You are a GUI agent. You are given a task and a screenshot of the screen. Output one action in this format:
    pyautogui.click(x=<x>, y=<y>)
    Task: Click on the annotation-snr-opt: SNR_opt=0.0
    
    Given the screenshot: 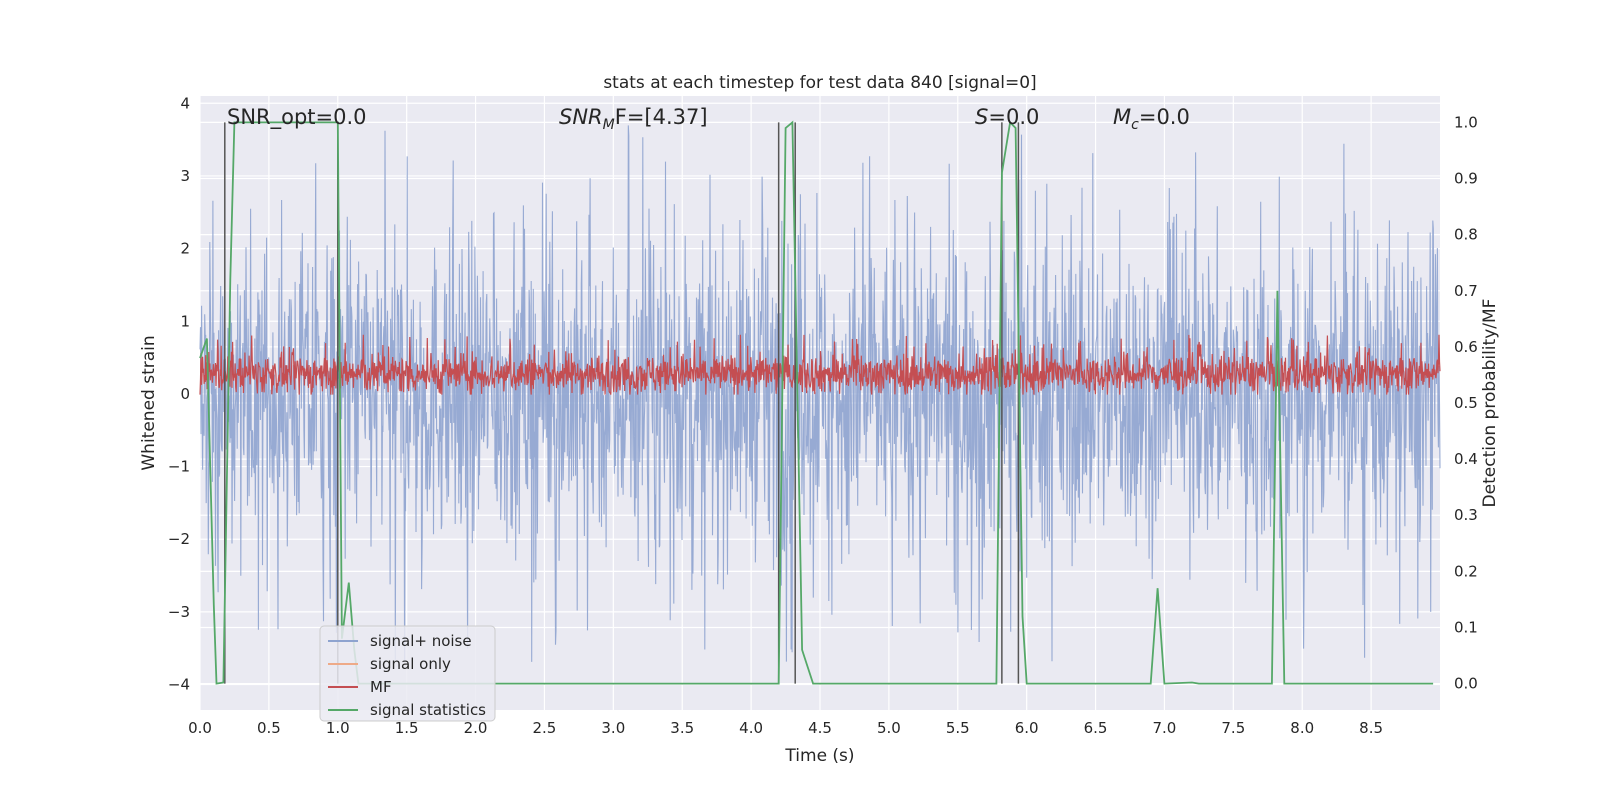 What is the action you would take?
    pyautogui.click(x=297, y=117)
    